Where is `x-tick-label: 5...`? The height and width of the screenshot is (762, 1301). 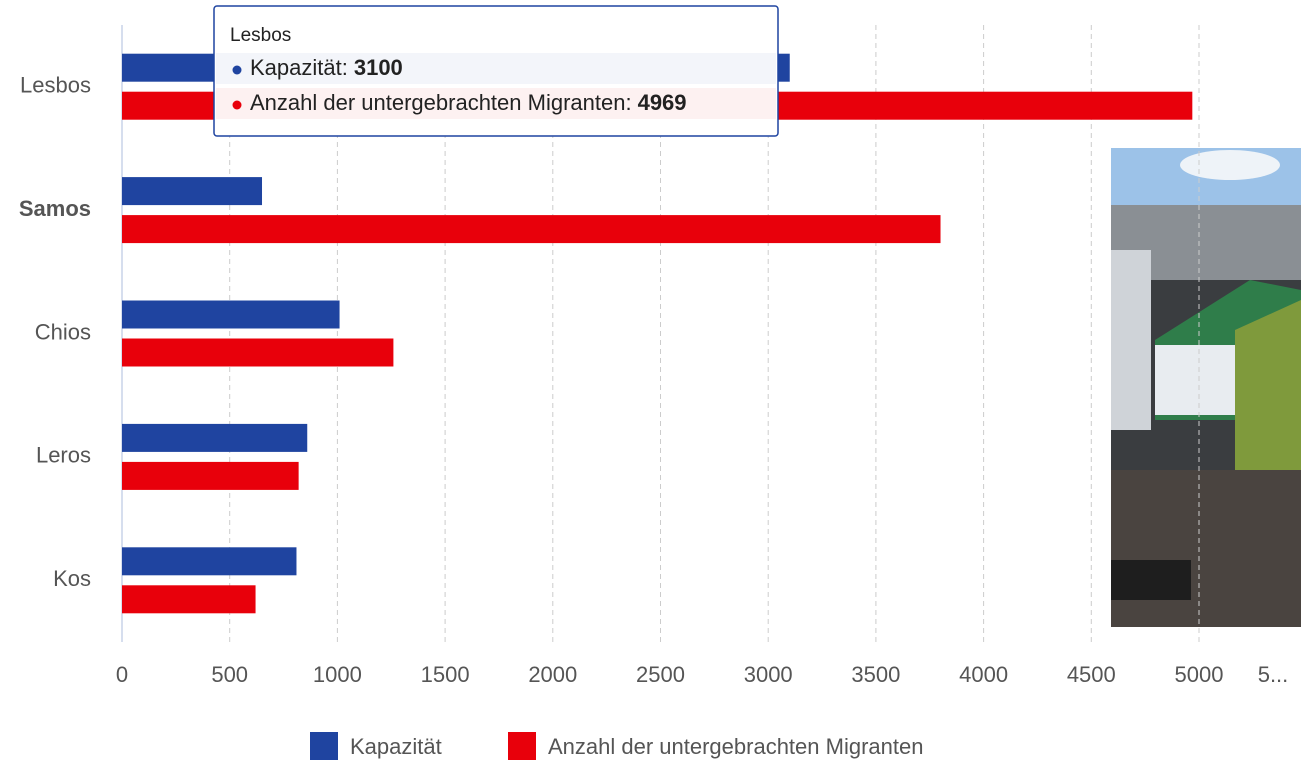
x-tick-label: 5... is located at coordinates (1273, 674).